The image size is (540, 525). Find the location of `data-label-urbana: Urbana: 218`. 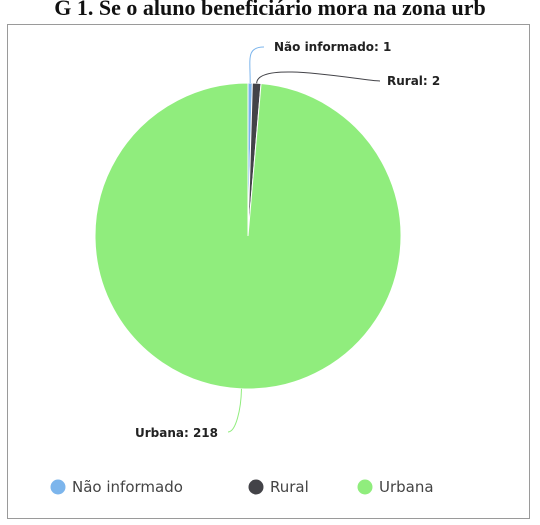

data-label-urbana: Urbana: 218 is located at coordinates (176, 433).